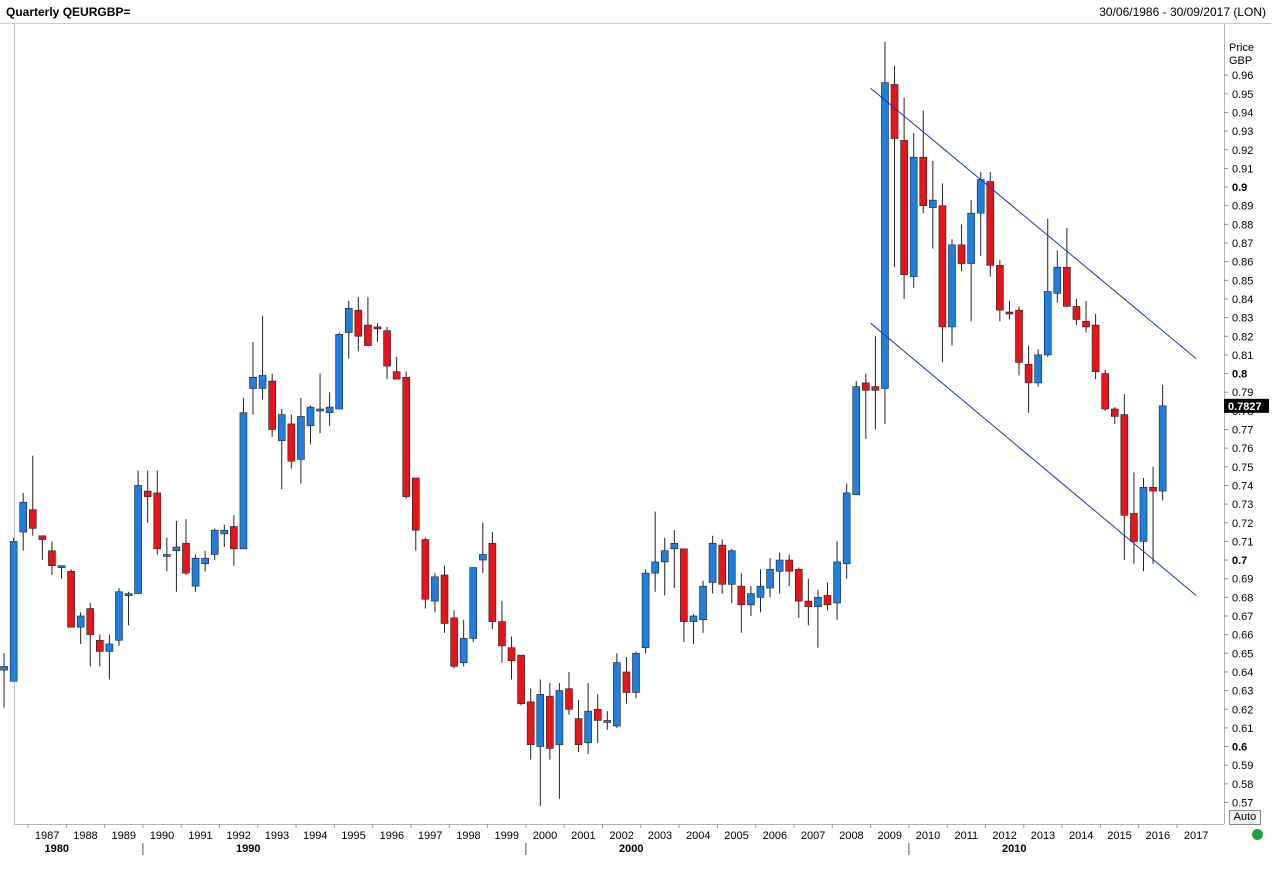 The width and height of the screenshot is (1272, 875). What do you see at coordinates (1242, 281) in the screenshot?
I see `y-tick-label: 0.85` at bounding box center [1242, 281].